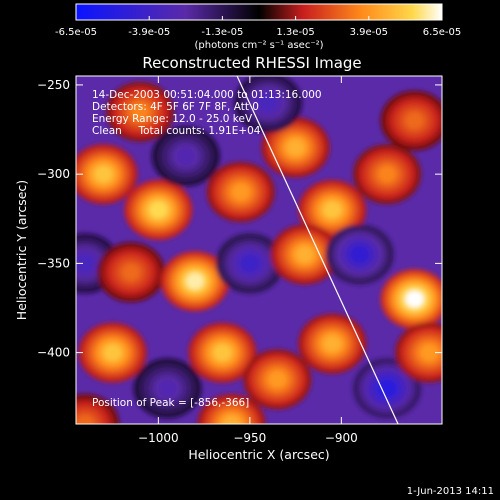 The image size is (500, 500). I want to click on colorbar-tick-label: 6.5e-05, so click(442, 32).